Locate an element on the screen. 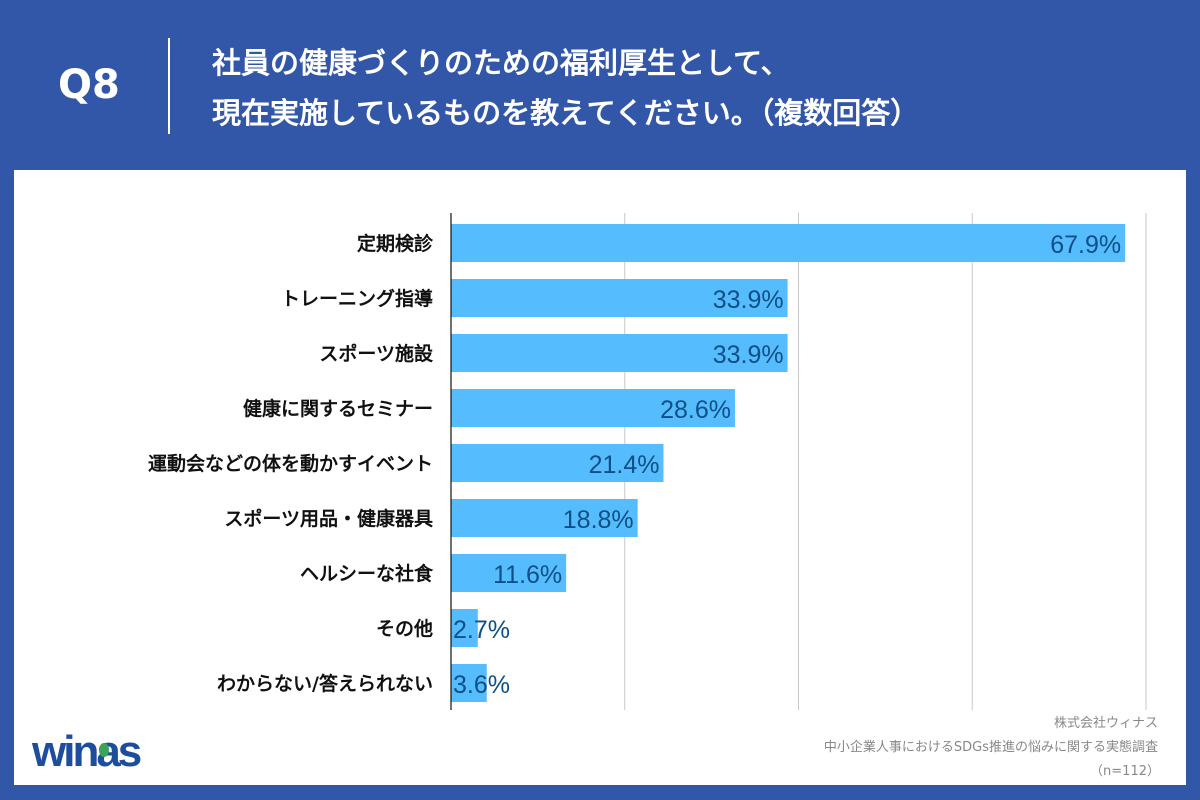  title-line-1: 社員の健康づくりのための福利厚生として、 is located at coordinates (501, 63).